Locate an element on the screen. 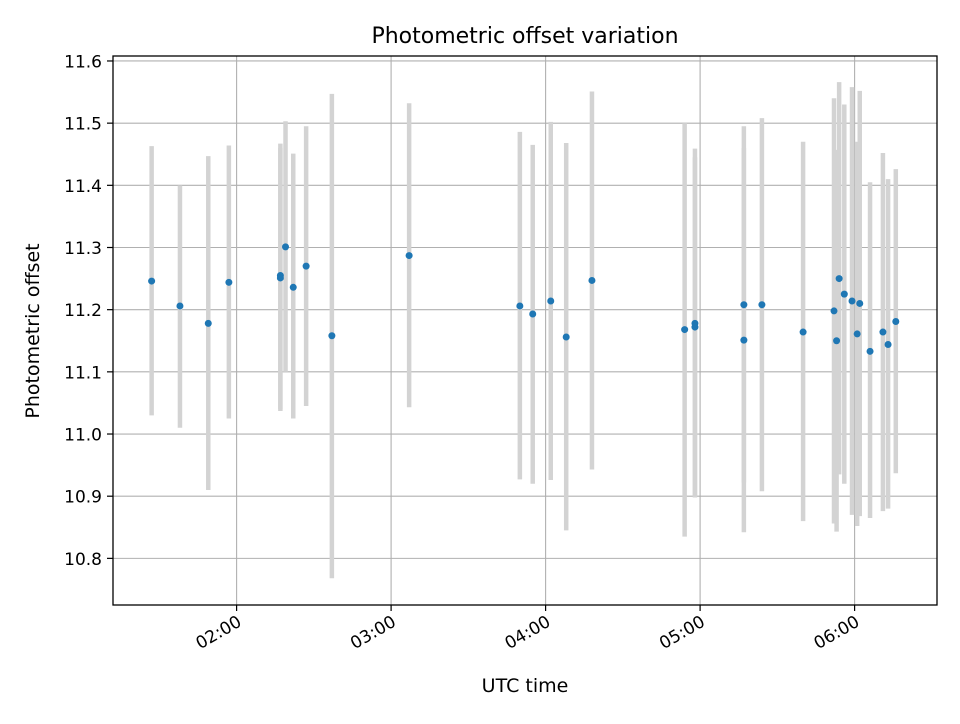 The height and width of the screenshot is (724, 960). y-axis: 10.8 10.9 11.0 11.1 11.2 11.3 11.4 11.5 11.6 is located at coordinates (88, 311).